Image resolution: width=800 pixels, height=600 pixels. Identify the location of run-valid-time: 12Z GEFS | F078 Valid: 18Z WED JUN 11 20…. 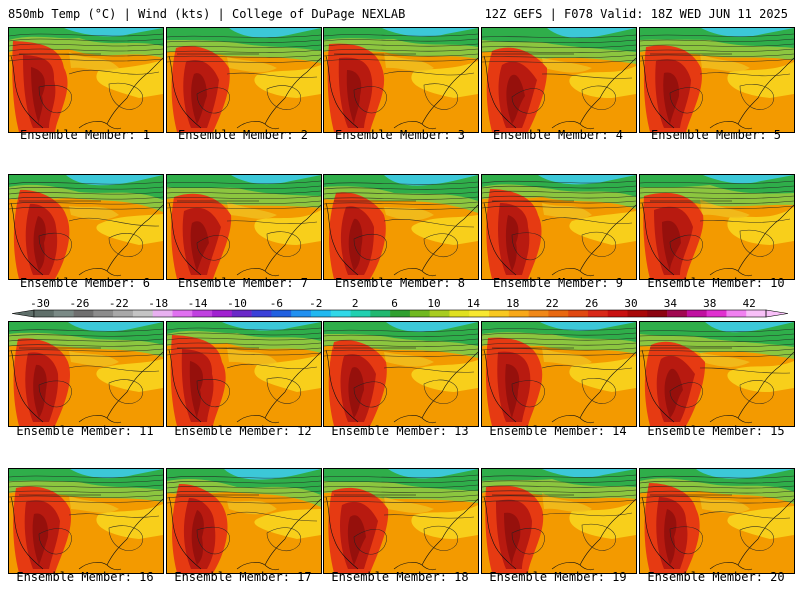
(636, 14).